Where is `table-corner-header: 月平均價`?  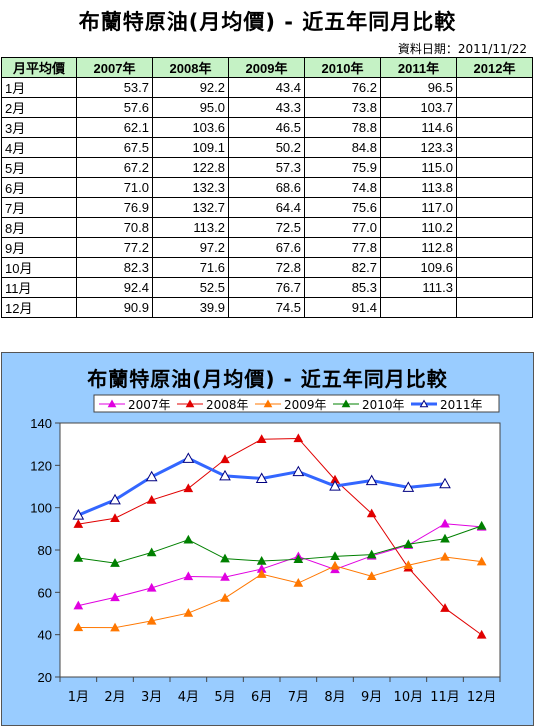
table-corner-header: 月平均價 is located at coordinates (39, 67).